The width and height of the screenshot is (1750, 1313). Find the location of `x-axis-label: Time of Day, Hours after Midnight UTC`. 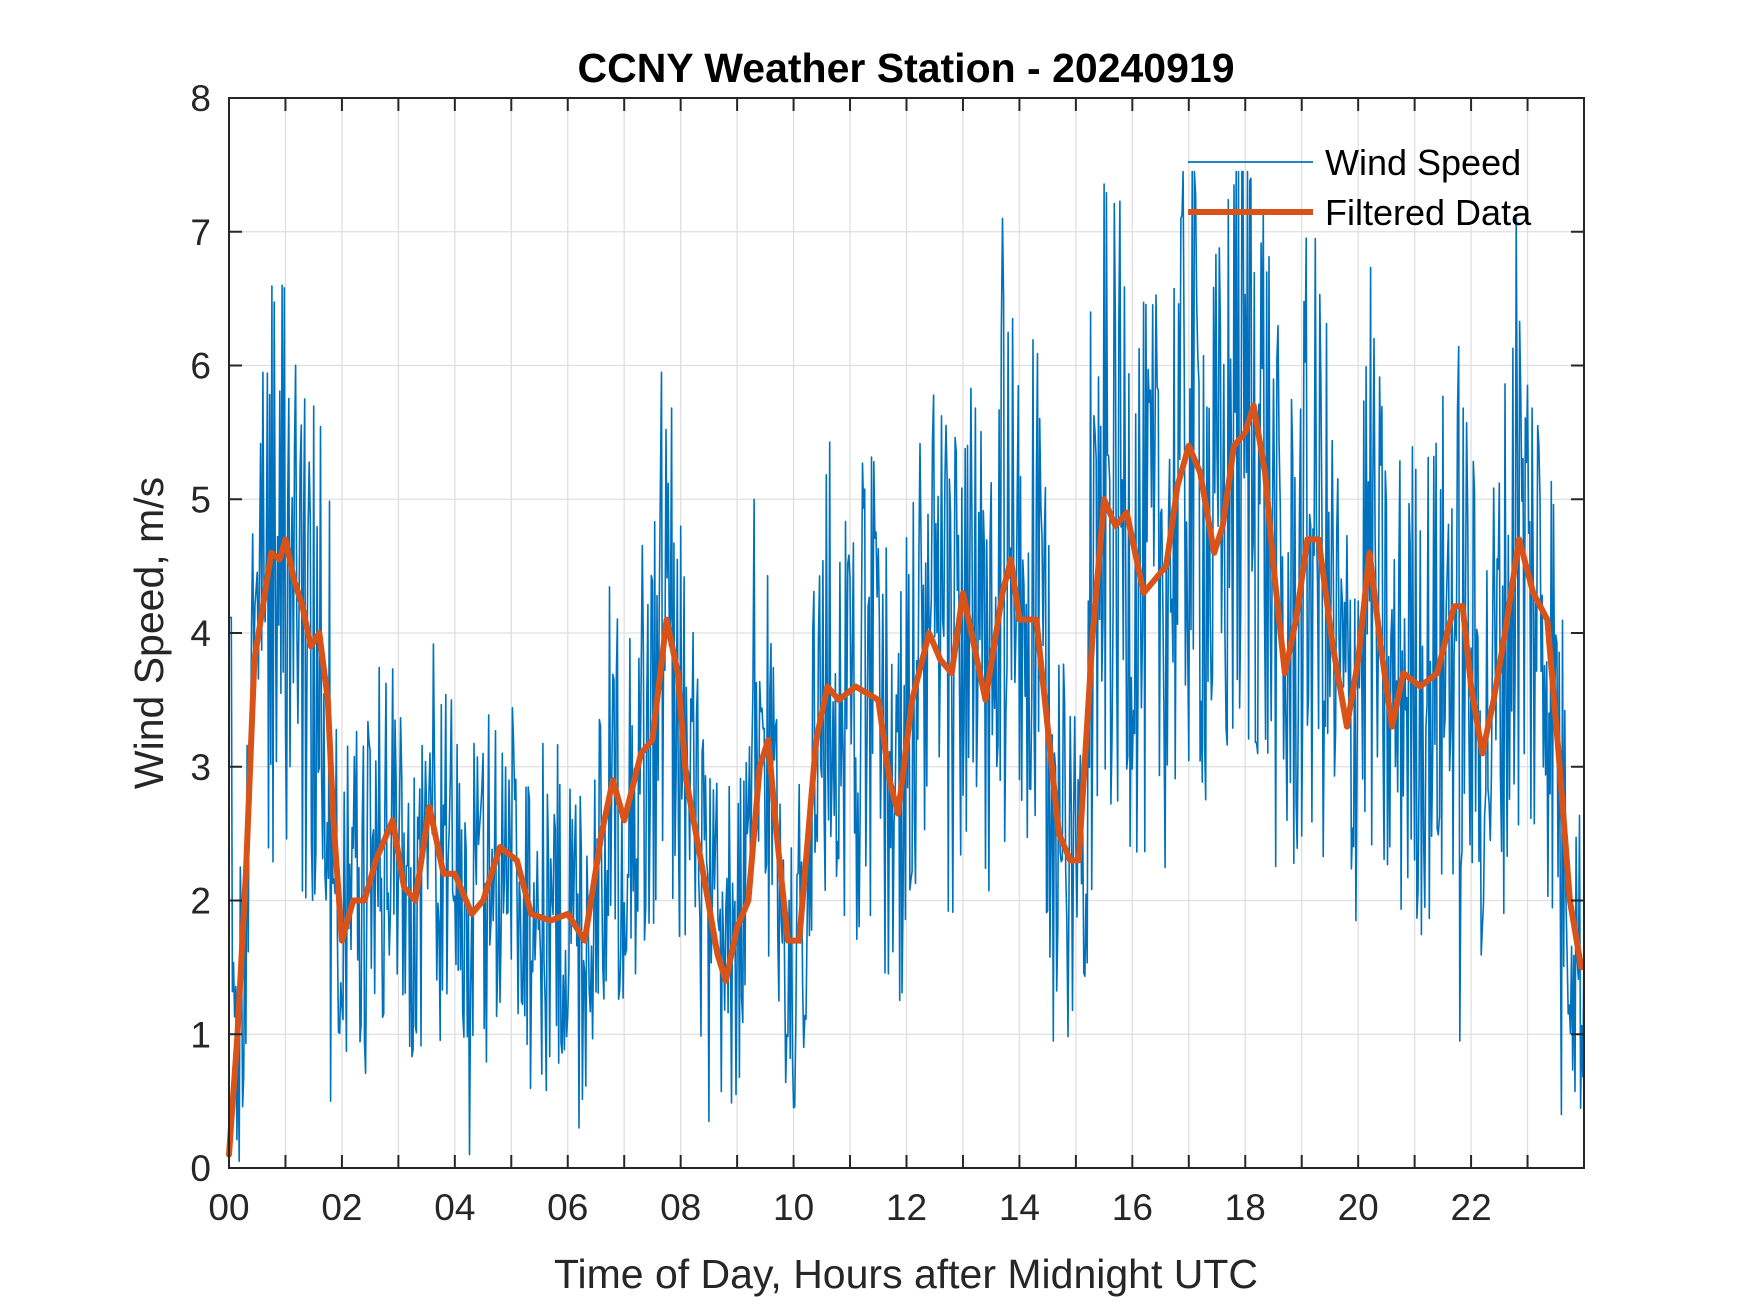

x-axis-label: Time of Day, Hours after Midnight UTC is located at coordinates (906, 1274).